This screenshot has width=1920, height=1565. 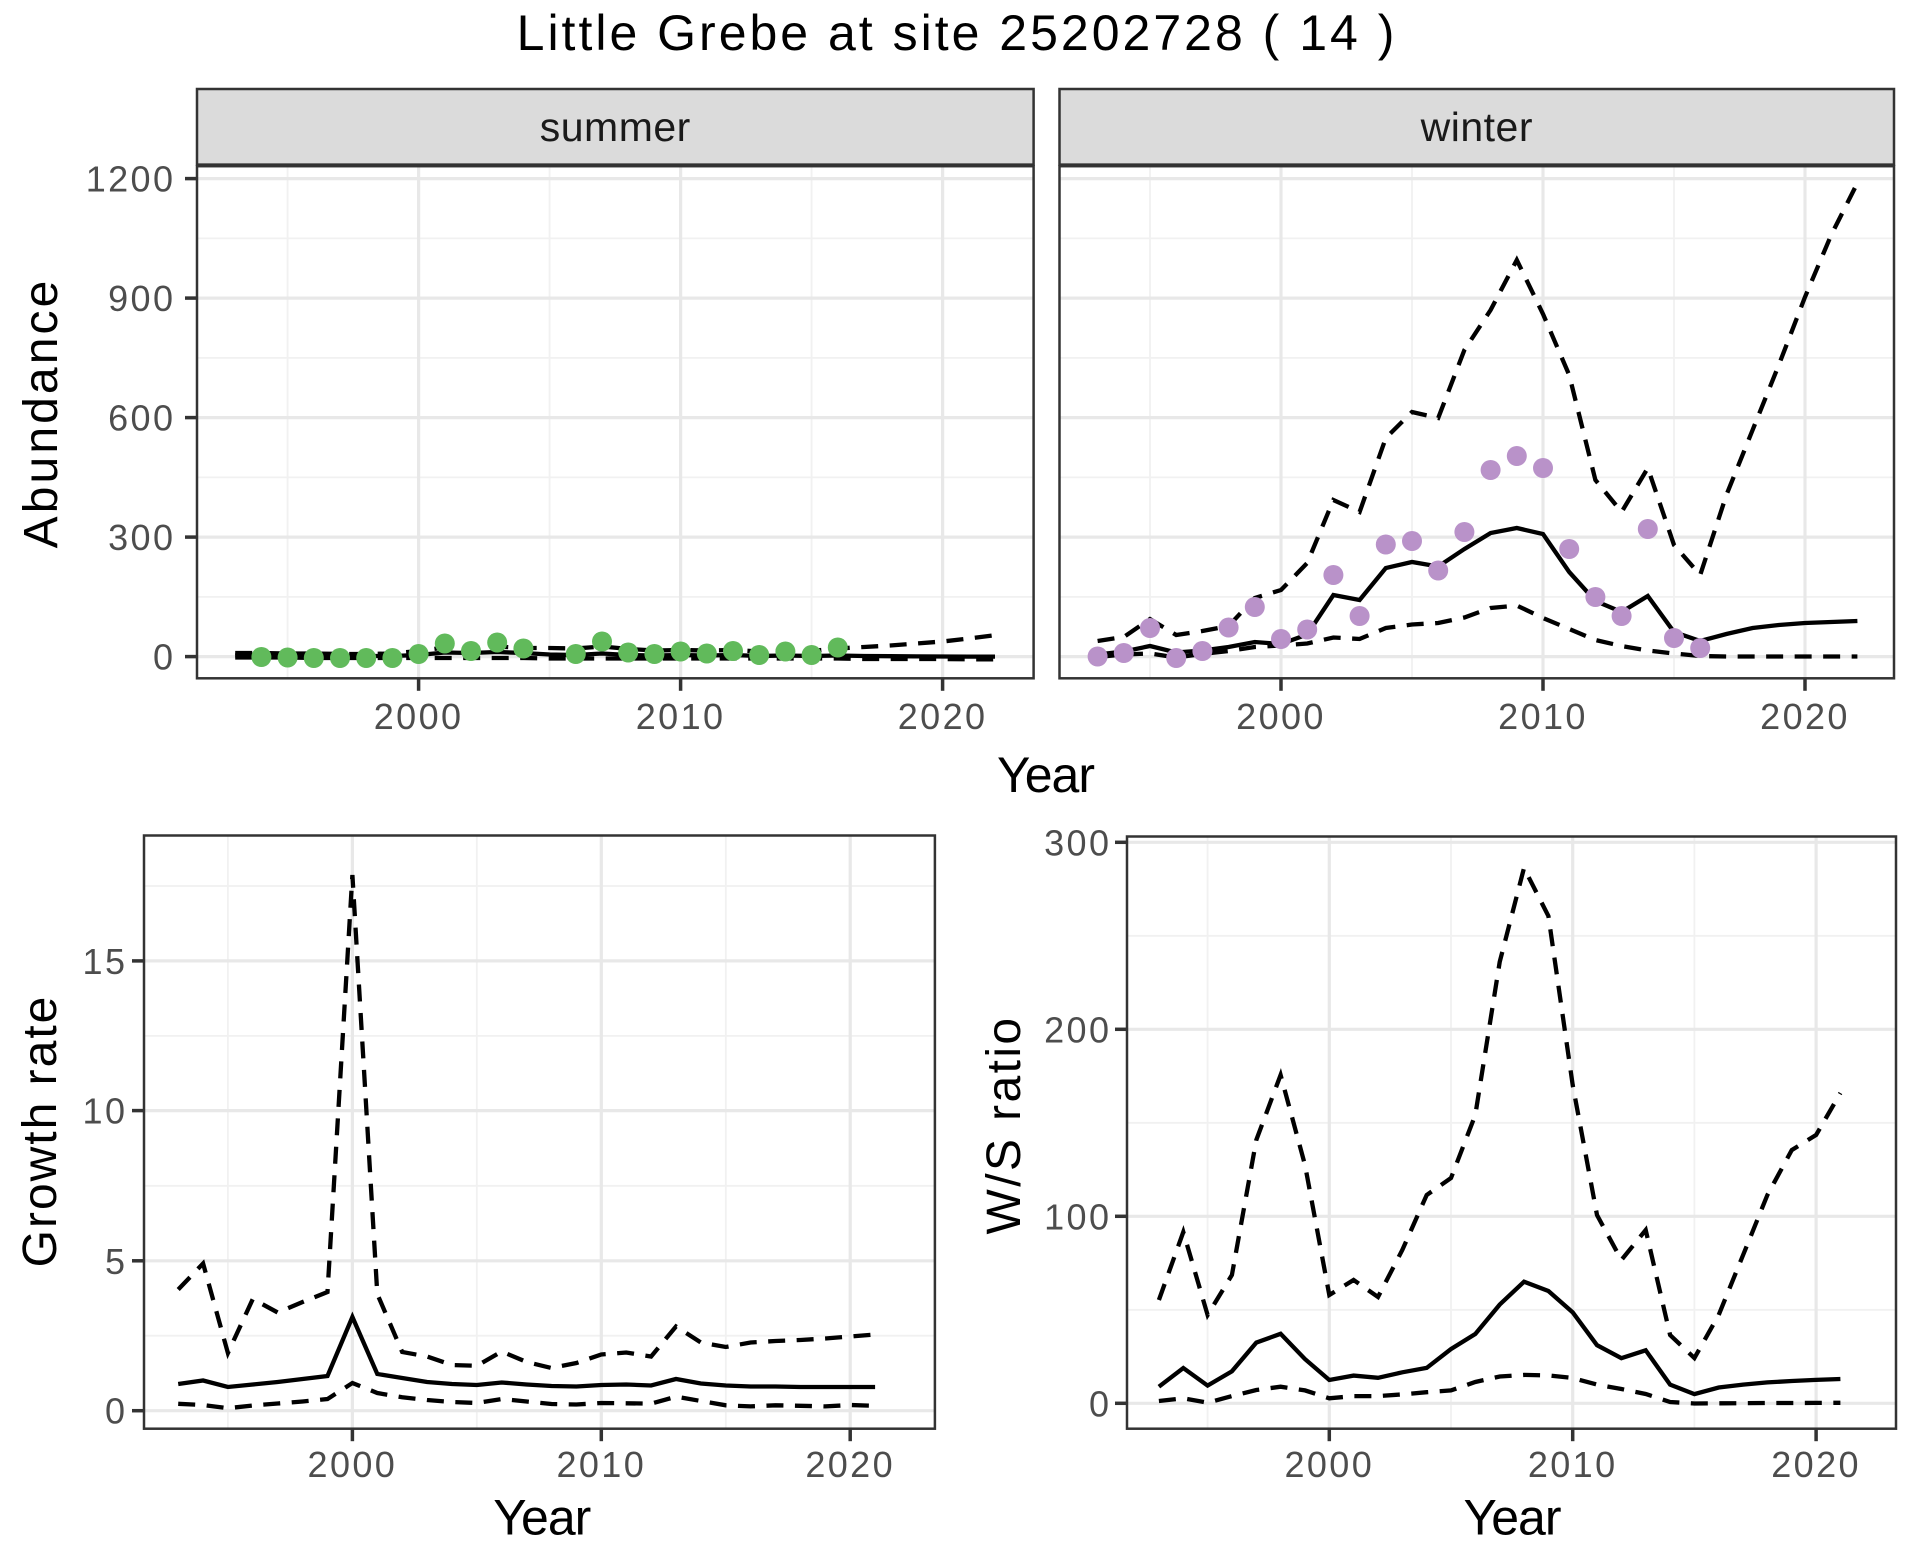 I want to click on svg-text:Little Grebe at site 25202728: Little Grebe at site 25202728 ( 14 ), so click(x=957, y=33).